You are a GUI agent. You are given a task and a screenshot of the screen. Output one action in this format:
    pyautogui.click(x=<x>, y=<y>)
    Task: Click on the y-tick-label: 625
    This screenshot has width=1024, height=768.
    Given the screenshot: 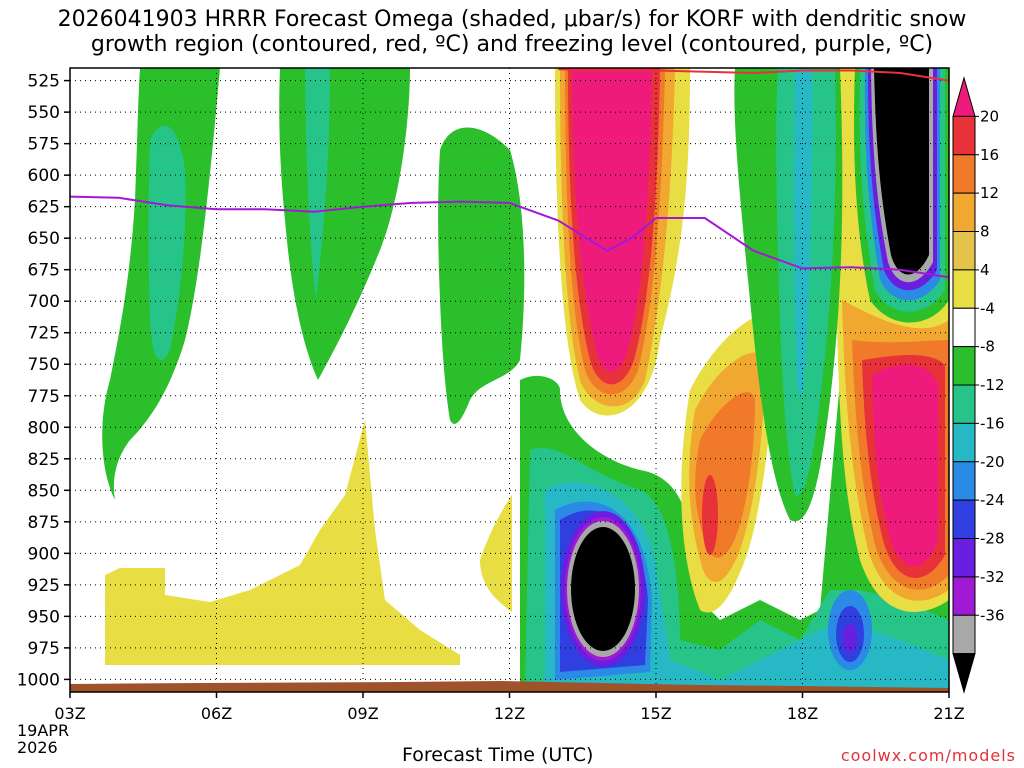 What is the action you would take?
    pyautogui.click(x=44, y=208)
    